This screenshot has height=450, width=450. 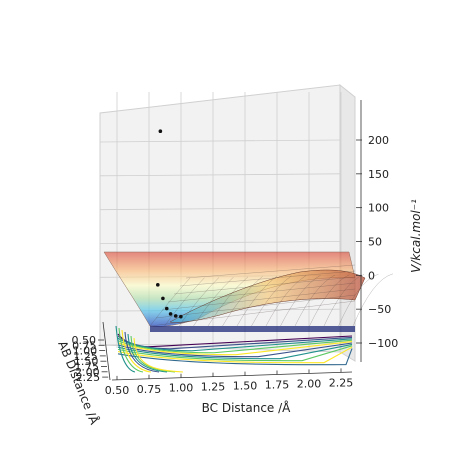 I want to click on x-tick-label: 1.50, so click(x=245, y=386).